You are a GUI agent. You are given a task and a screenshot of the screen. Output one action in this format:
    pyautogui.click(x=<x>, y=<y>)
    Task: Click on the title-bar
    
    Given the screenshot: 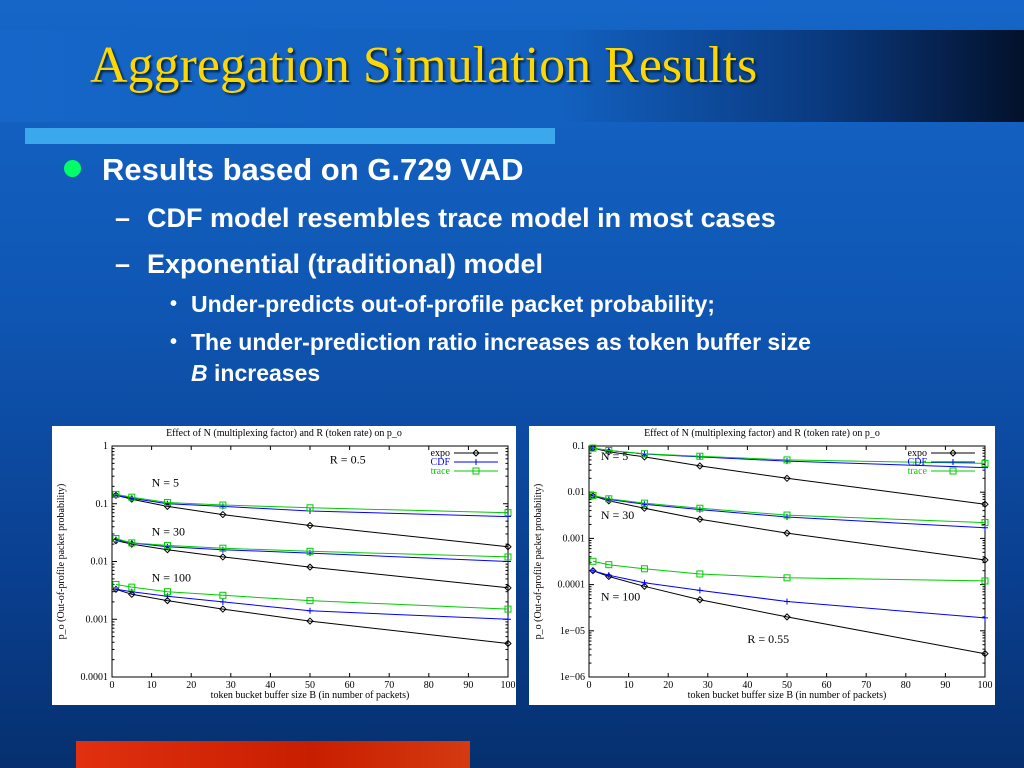 What is the action you would take?
    pyautogui.click(x=512, y=76)
    